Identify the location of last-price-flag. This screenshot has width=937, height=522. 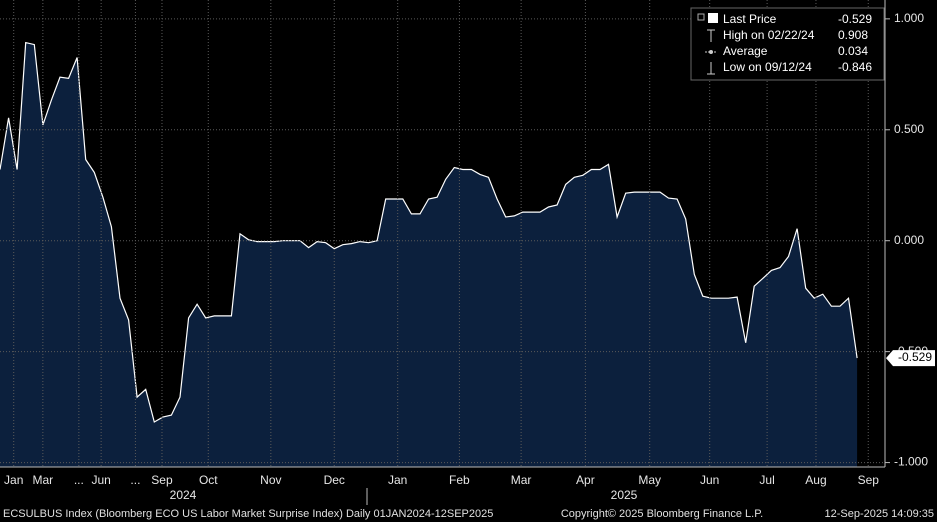
(910, 358).